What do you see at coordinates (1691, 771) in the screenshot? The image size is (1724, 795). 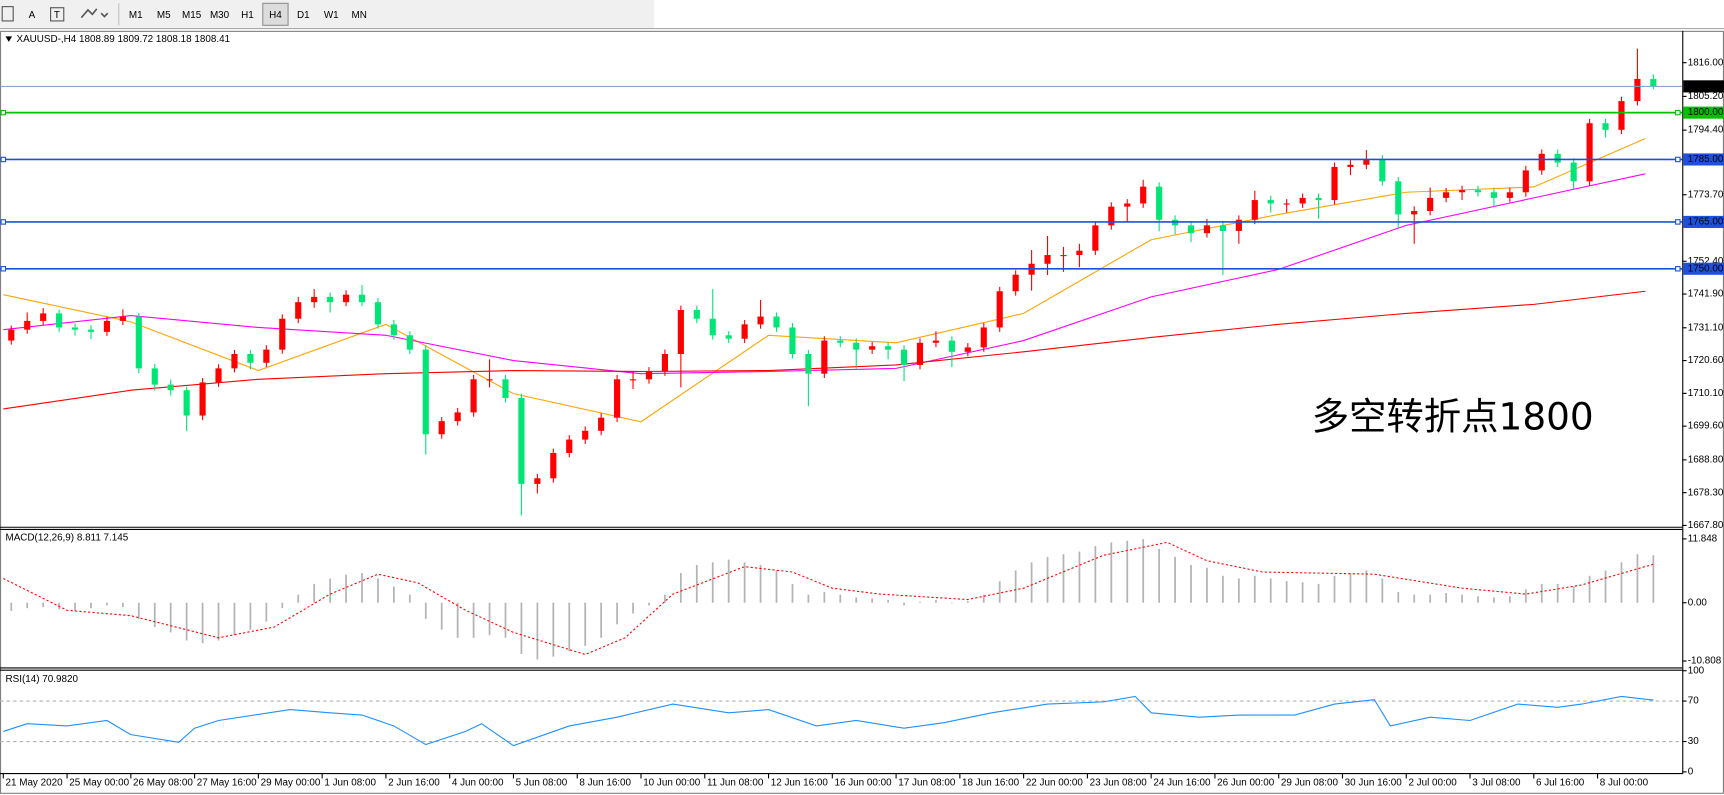 I see `y-tick-label: 0` at bounding box center [1691, 771].